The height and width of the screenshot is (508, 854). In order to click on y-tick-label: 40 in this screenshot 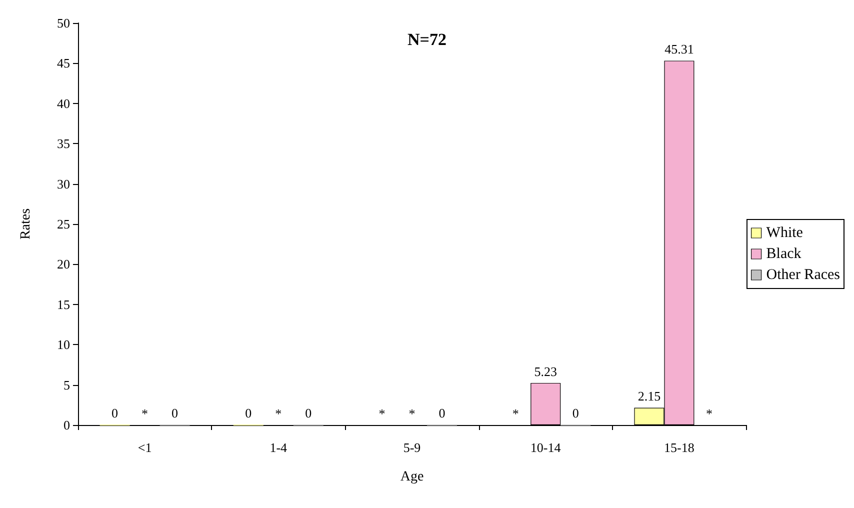, I will do `click(63, 103)`.